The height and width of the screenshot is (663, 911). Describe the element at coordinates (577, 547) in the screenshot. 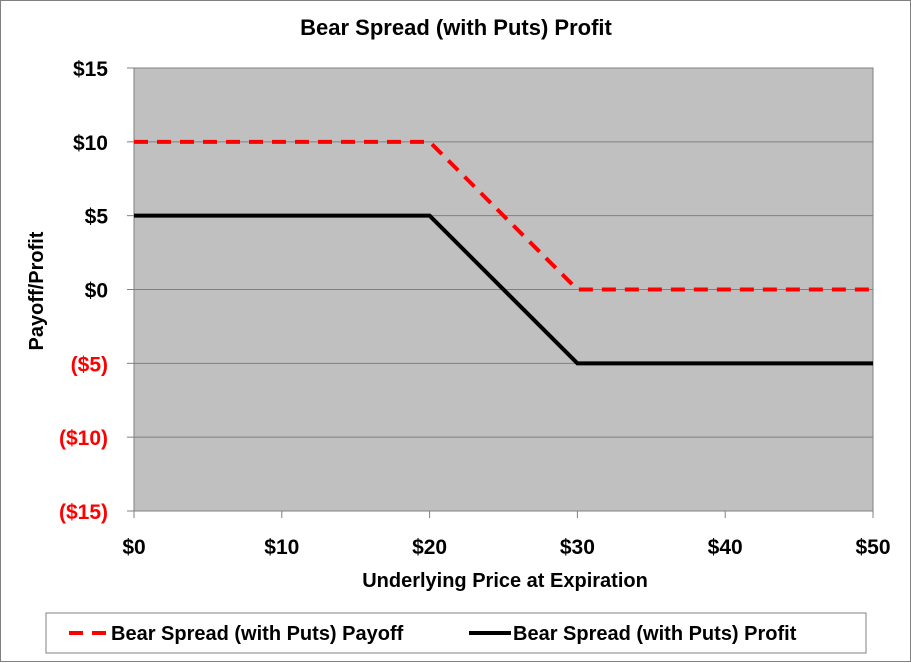

I see `x-tick-label: $30` at that location.